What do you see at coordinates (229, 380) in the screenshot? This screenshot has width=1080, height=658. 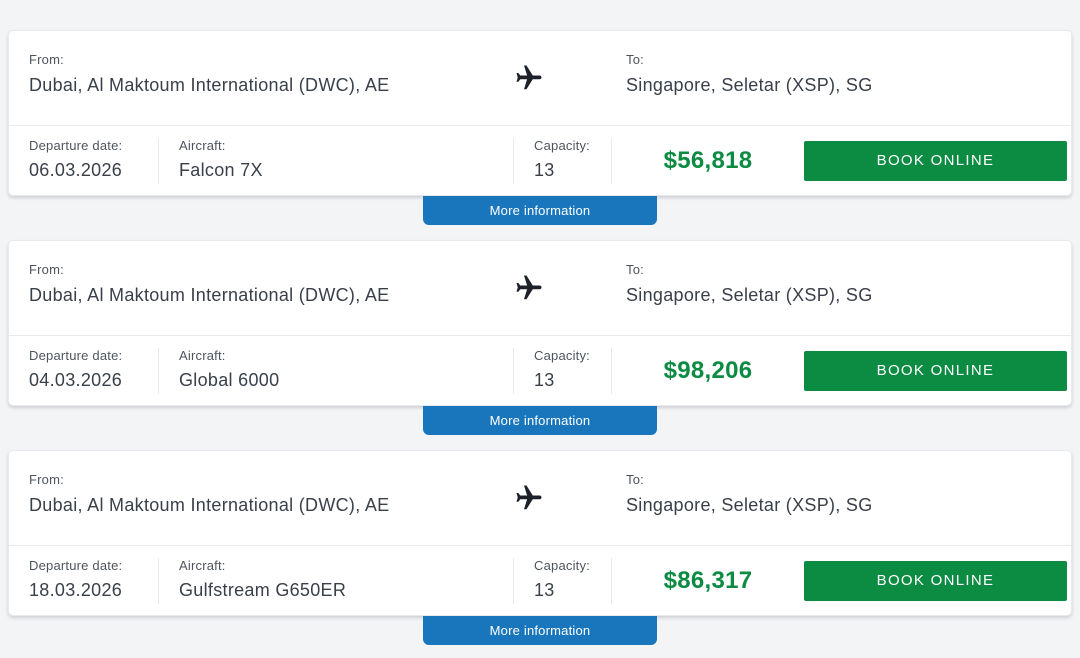 I see `aircraft-value: Global 6000` at bounding box center [229, 380].